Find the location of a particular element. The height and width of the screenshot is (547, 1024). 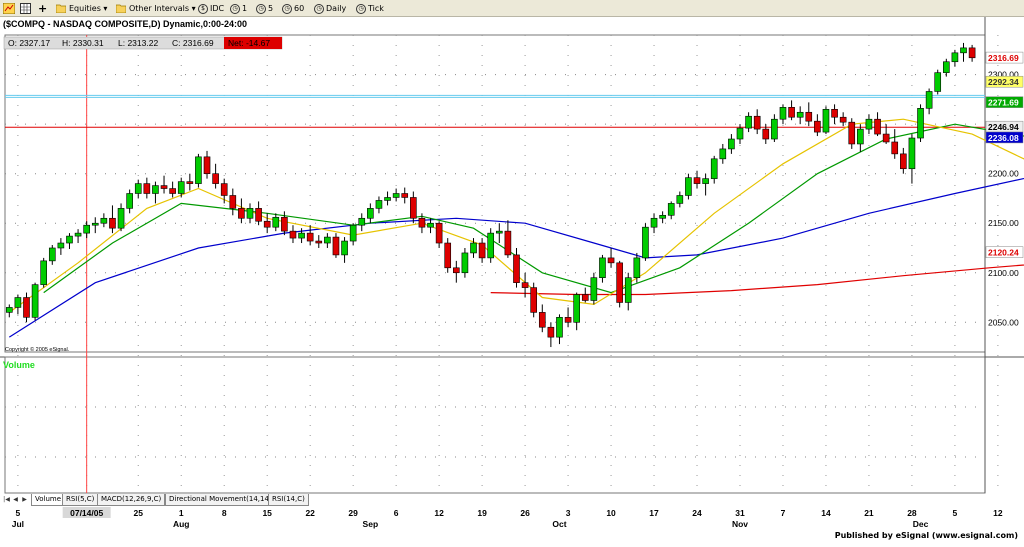

tab-directional-movement: Directional Movement(14,14) is located at coordinates (220, 500).